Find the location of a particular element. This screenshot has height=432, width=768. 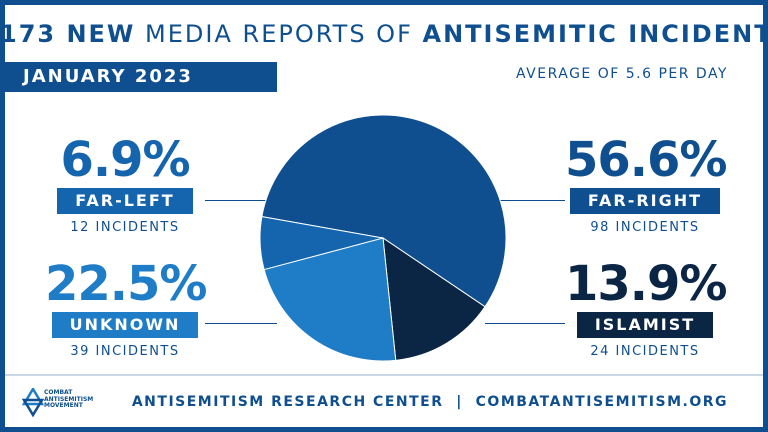

far-right-percent: 56.6% is located at coordinates (646, 160).